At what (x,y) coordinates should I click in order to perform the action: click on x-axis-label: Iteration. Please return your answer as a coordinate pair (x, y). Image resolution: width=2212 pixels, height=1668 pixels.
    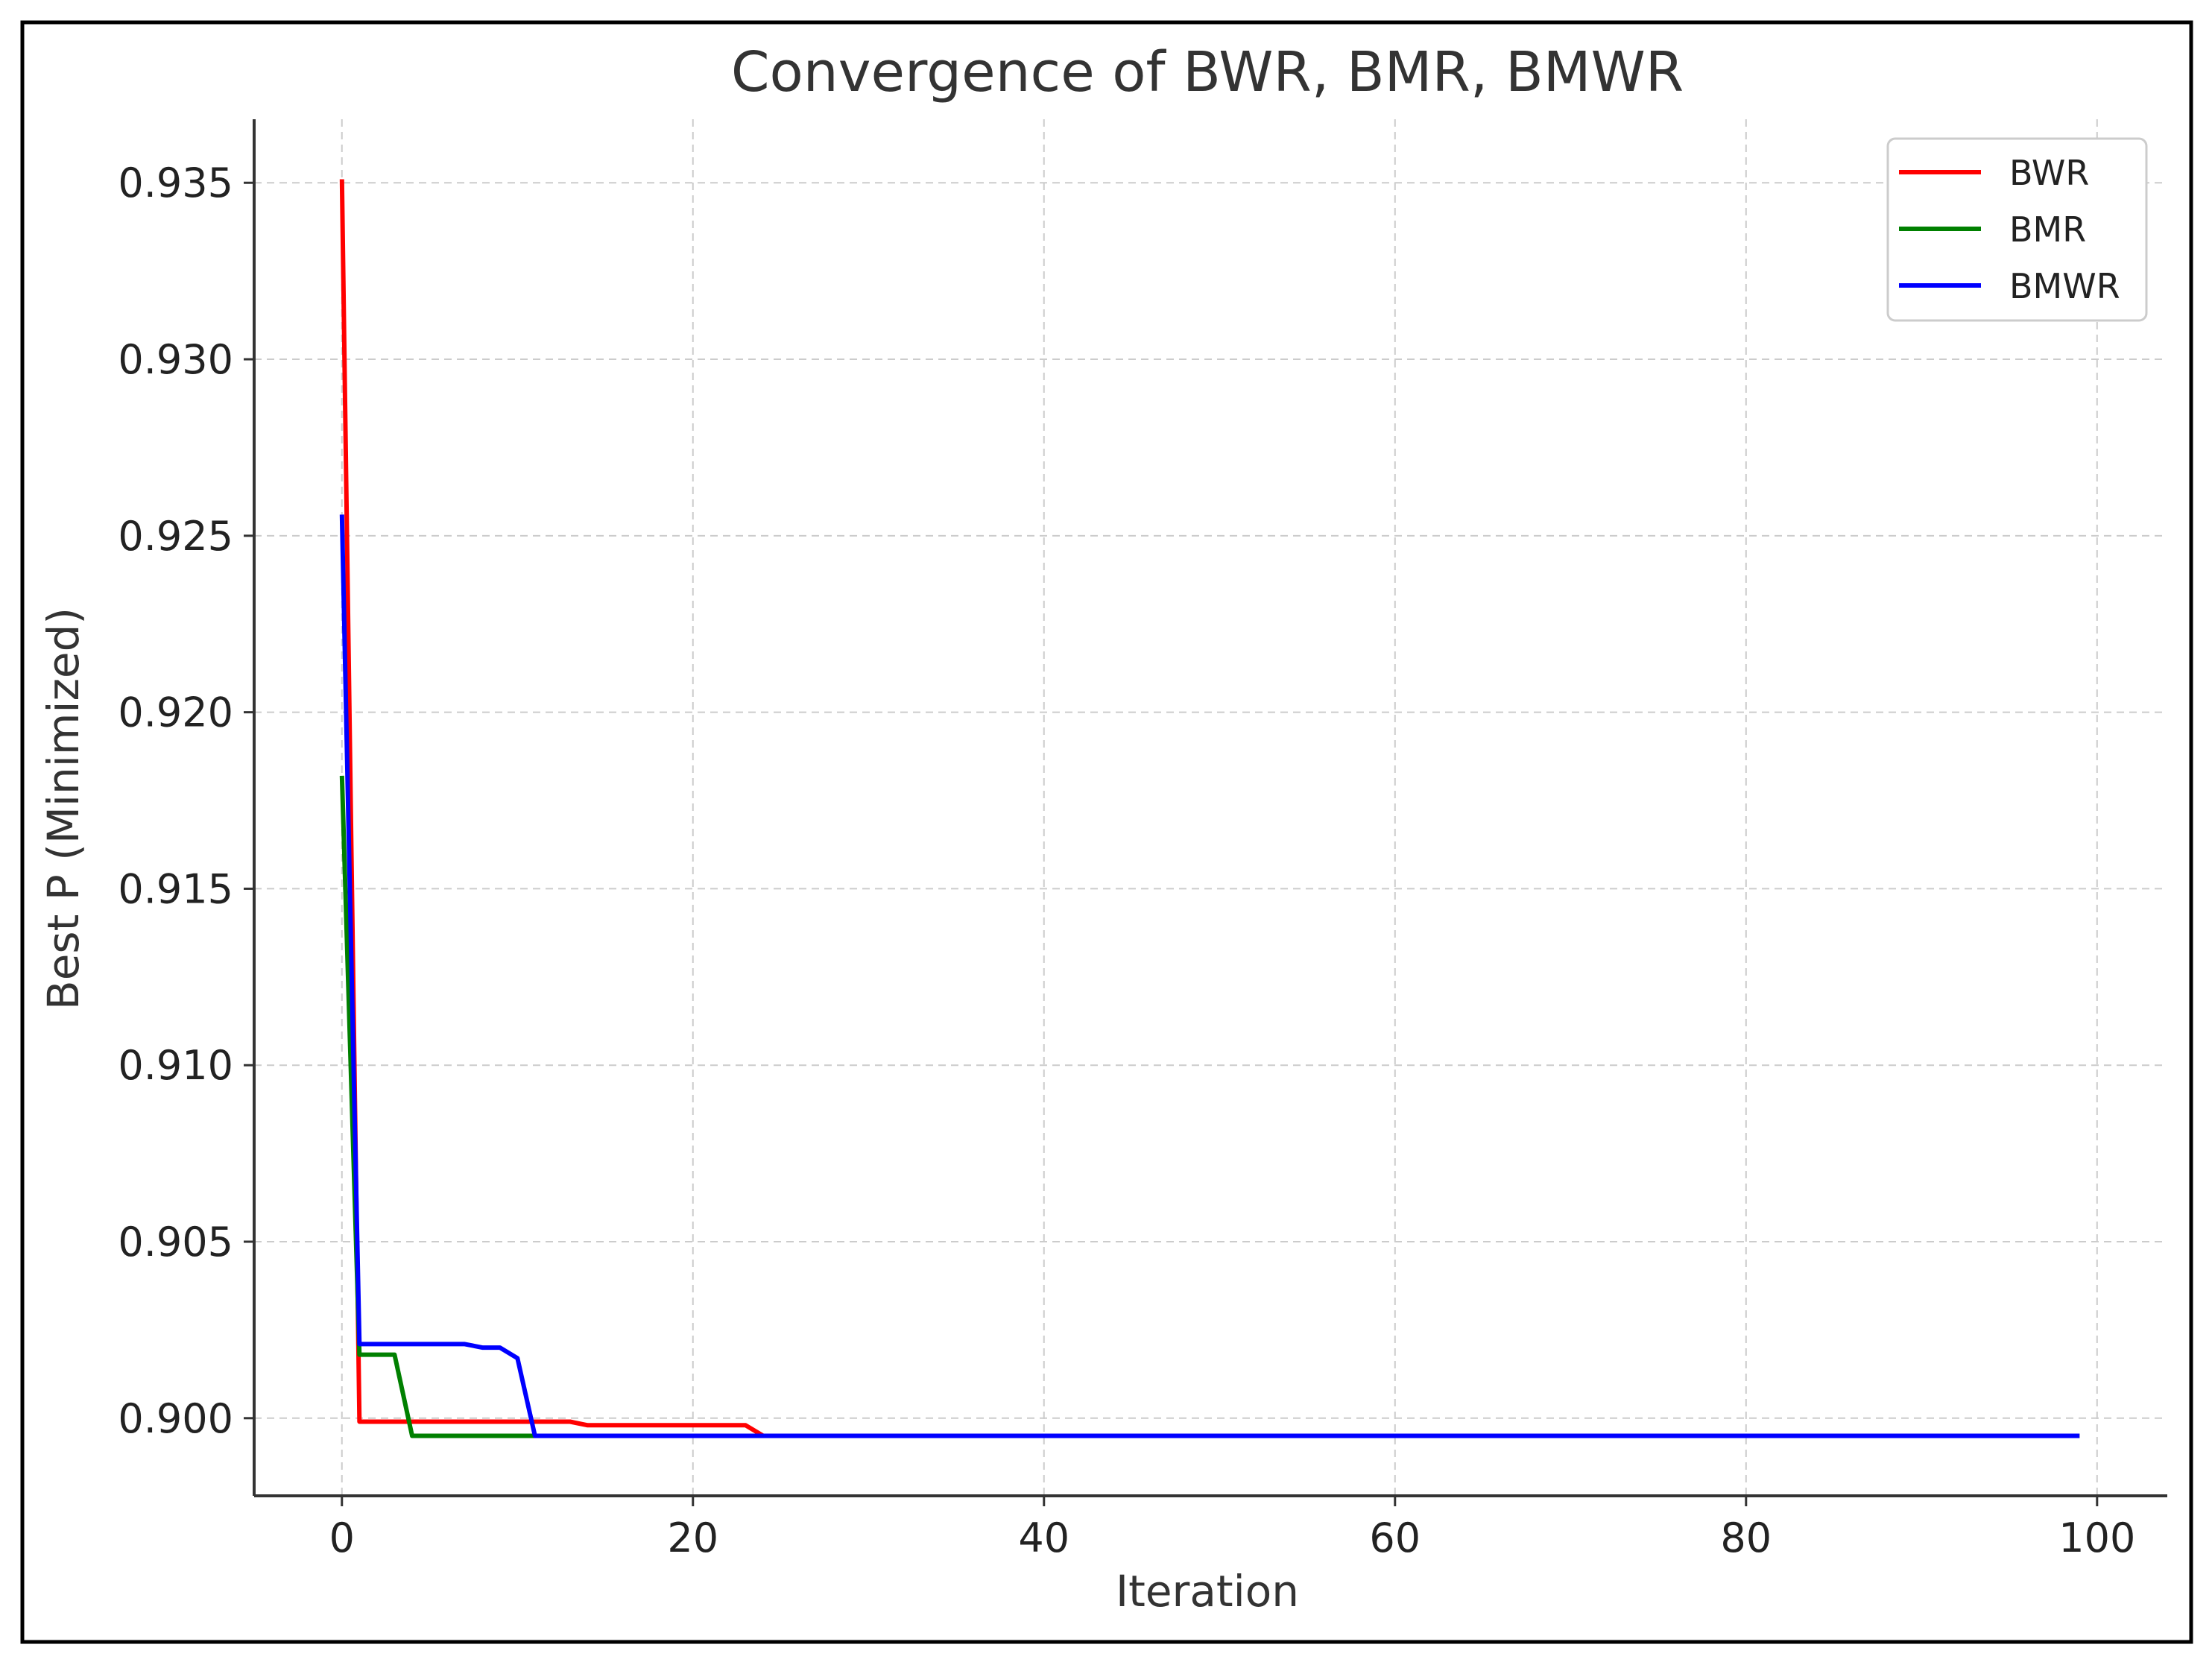
    Looking at the image, I should click on (1207, 1592).